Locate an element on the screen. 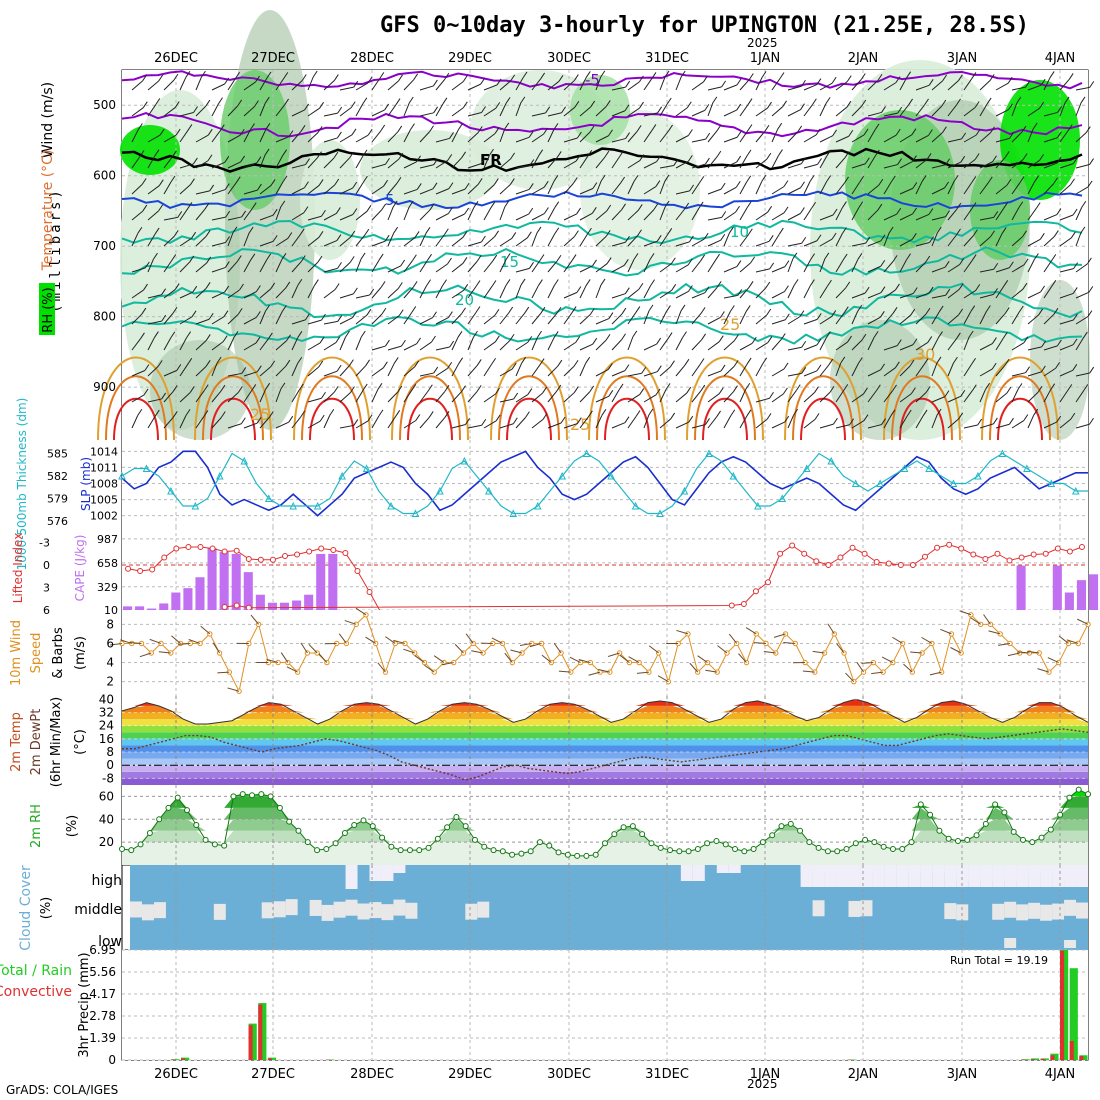 This screenshot has width=1100, height=1100. temp-band is located at coordinates (605, 702).